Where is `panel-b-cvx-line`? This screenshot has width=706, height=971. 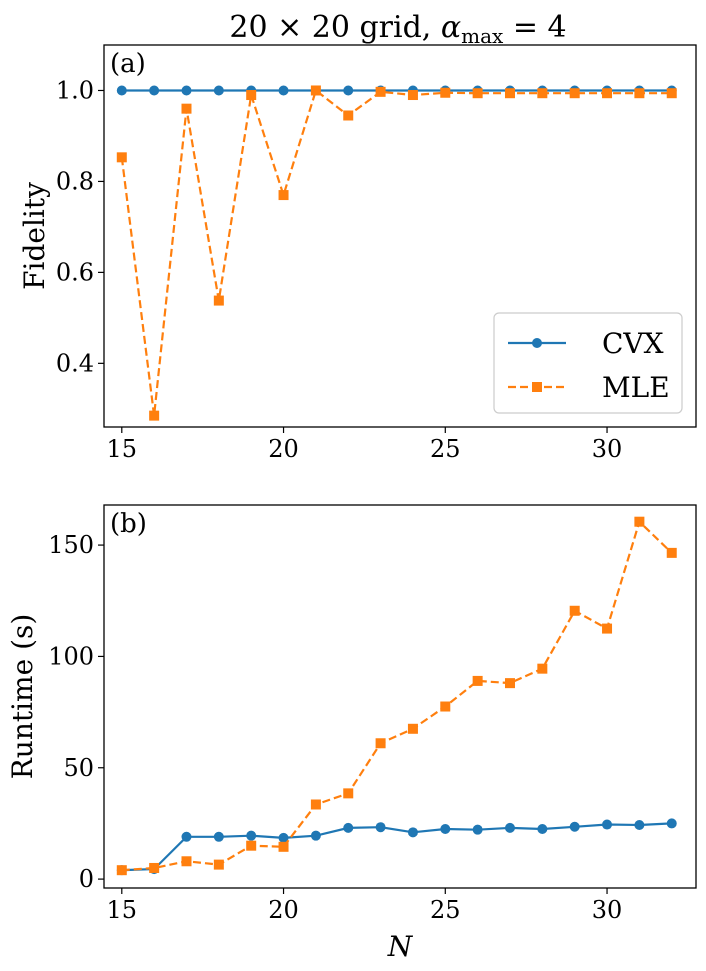
panel-b-cvx-line is located at coordinates (396, 847).